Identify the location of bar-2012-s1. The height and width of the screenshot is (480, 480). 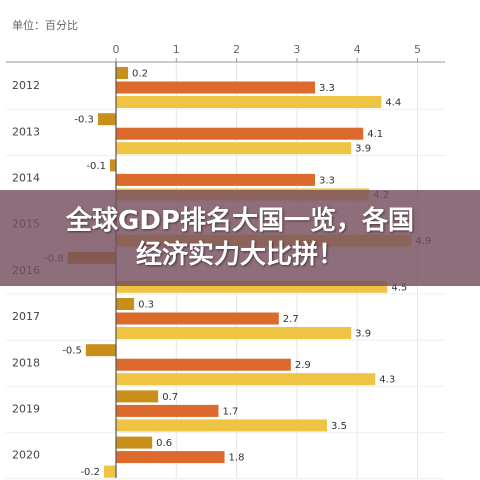
(122, 73).